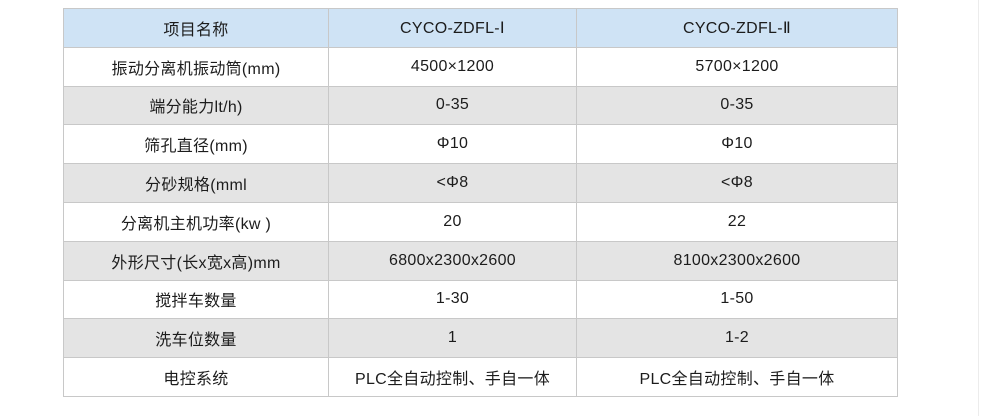 The image size is (985, 416). I want to click on row-value-model1: 4500×1200, so click(452, 66).